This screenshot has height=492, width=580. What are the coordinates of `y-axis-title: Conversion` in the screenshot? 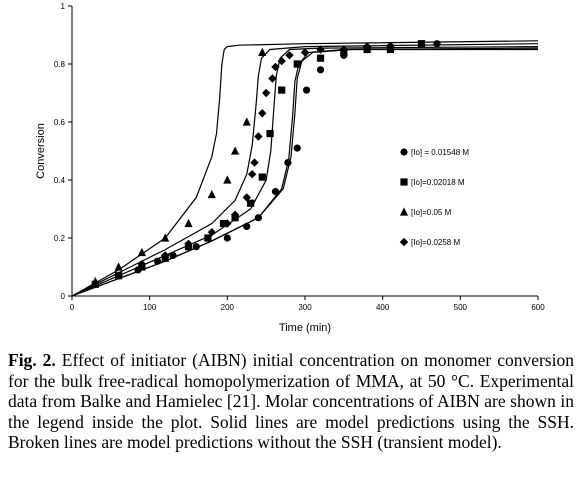 It's located at (41, 151).